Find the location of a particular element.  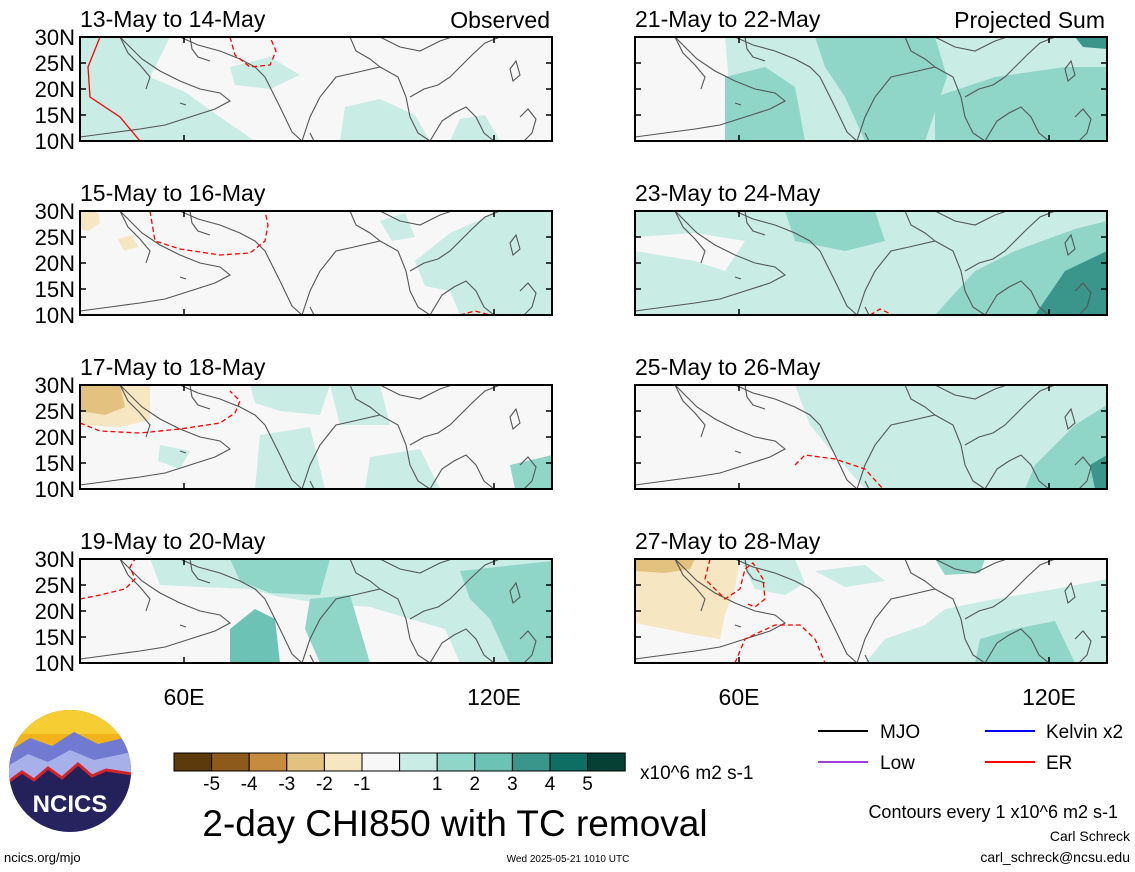

panel-tag: Observed is located at coordinates (500, 20).